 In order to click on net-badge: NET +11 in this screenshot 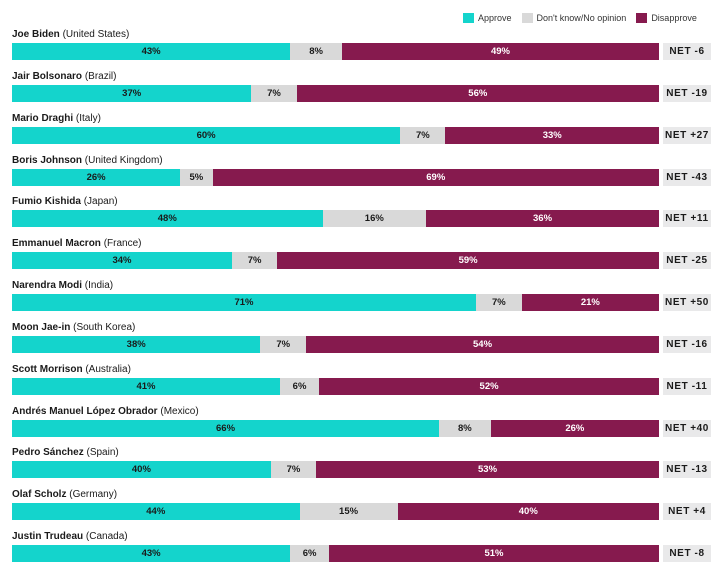, I will do `click(687, 219)`.